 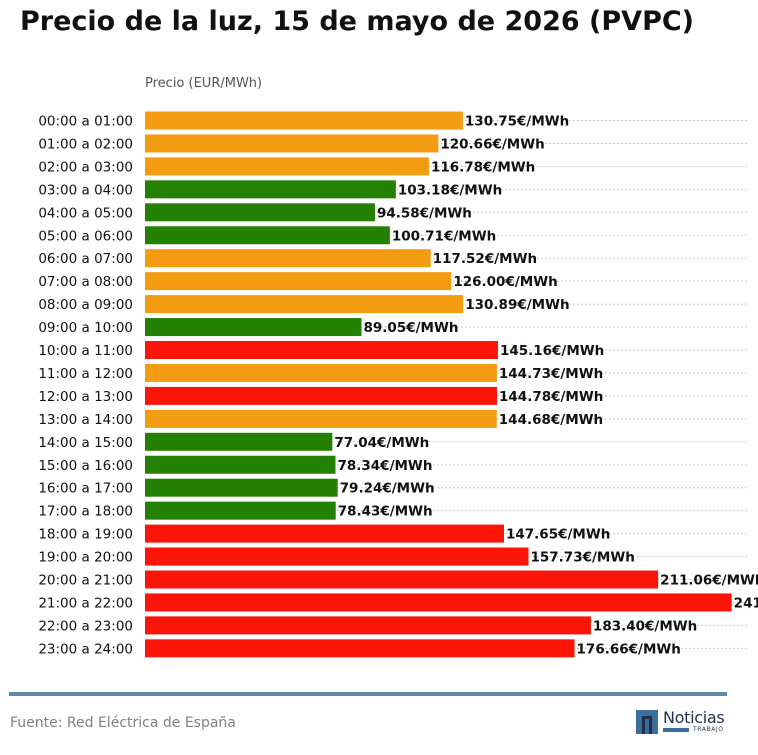 I want to click on category-label: 17:00 a 18:00, so click(x=85, y=512).